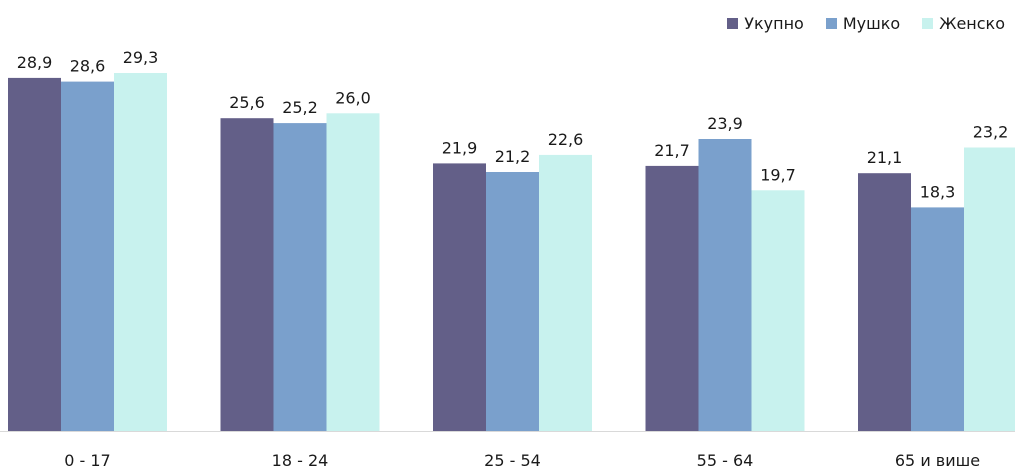 This screenshot has height=472, width=1015. What do you see at coordinates (35, 62) in the screenshot?
I see `data-label-total-0: 28,9` at bounding box center [35, 62].